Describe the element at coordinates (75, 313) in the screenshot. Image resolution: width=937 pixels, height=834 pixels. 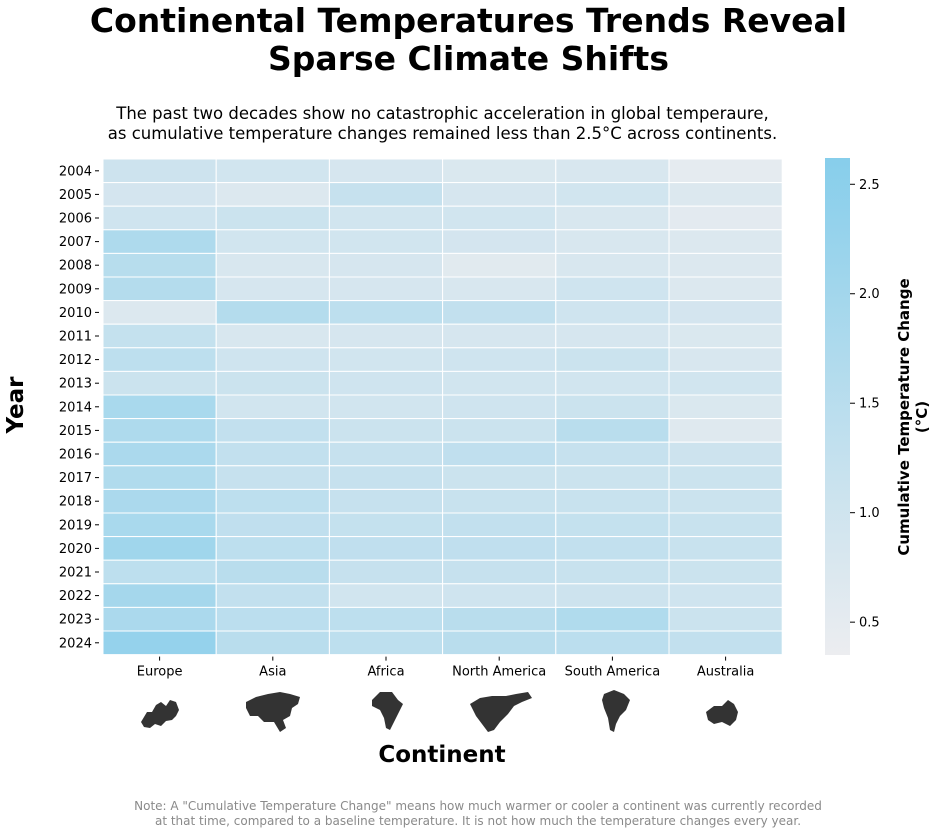
I see `y-tick-label: 2010` at that location.